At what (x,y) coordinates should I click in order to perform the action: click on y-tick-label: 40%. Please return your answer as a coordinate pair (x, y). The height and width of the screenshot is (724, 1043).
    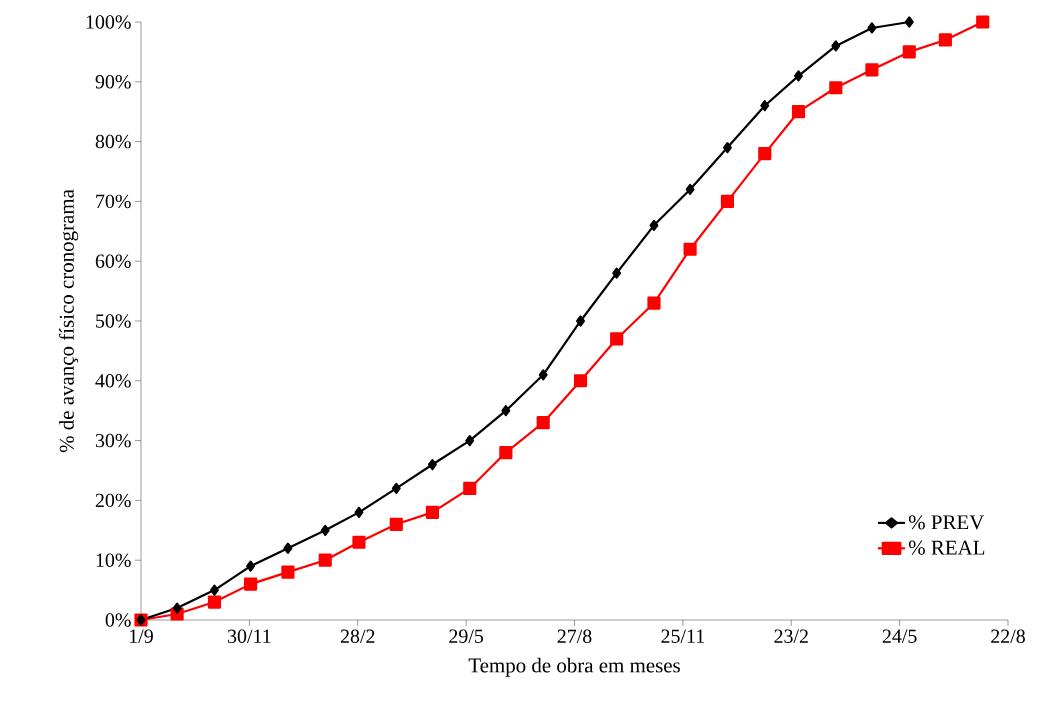
    Looking at the image, I should click on (113, 381).